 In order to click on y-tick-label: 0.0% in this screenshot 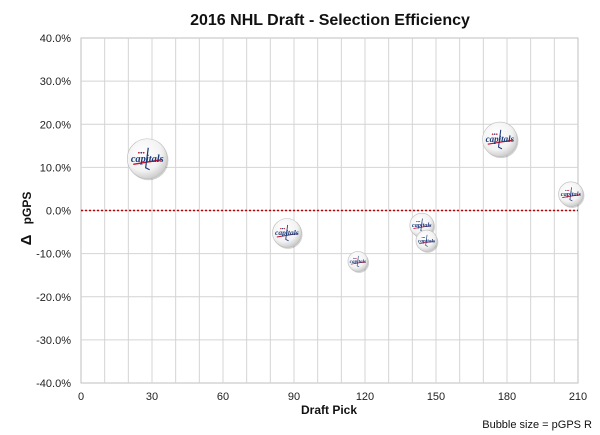, I will do `click(58, 212)`.